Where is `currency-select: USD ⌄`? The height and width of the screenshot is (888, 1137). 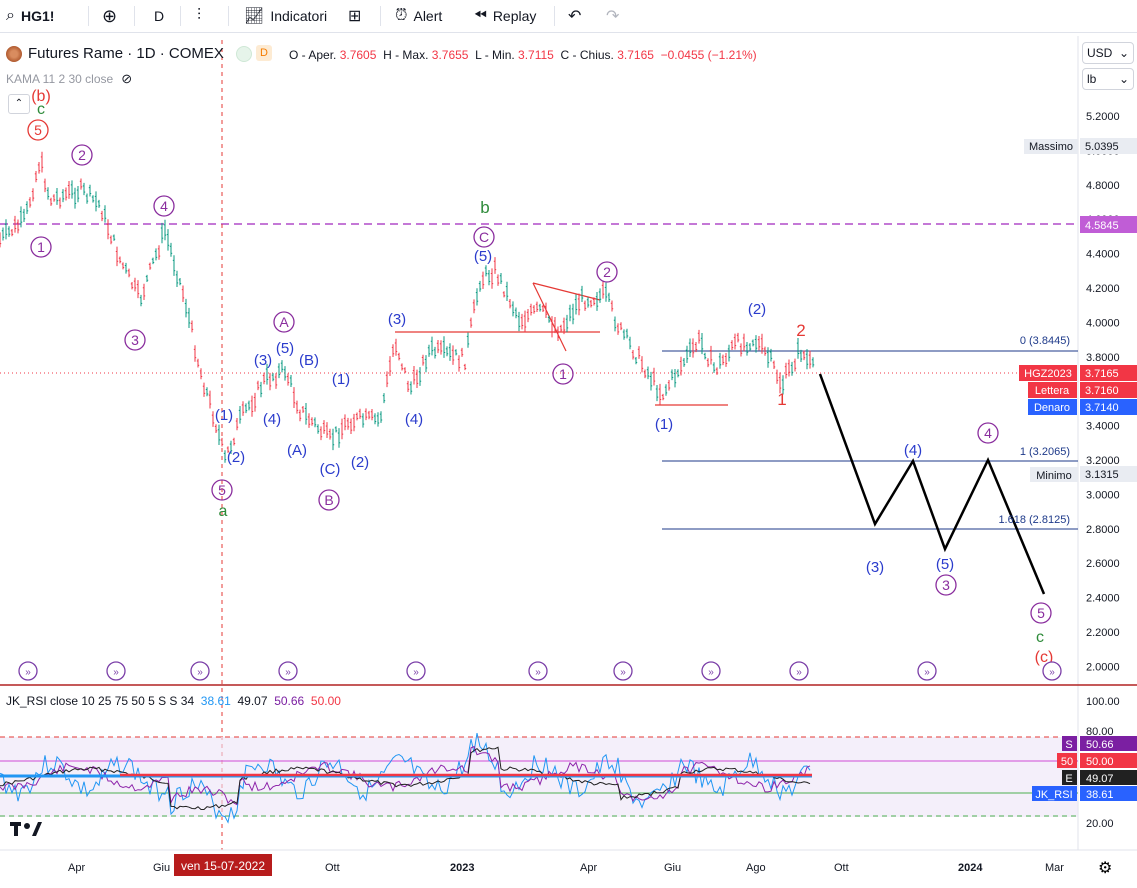 currency-select: USD ⌄ is located at coordinates (1108, 53).